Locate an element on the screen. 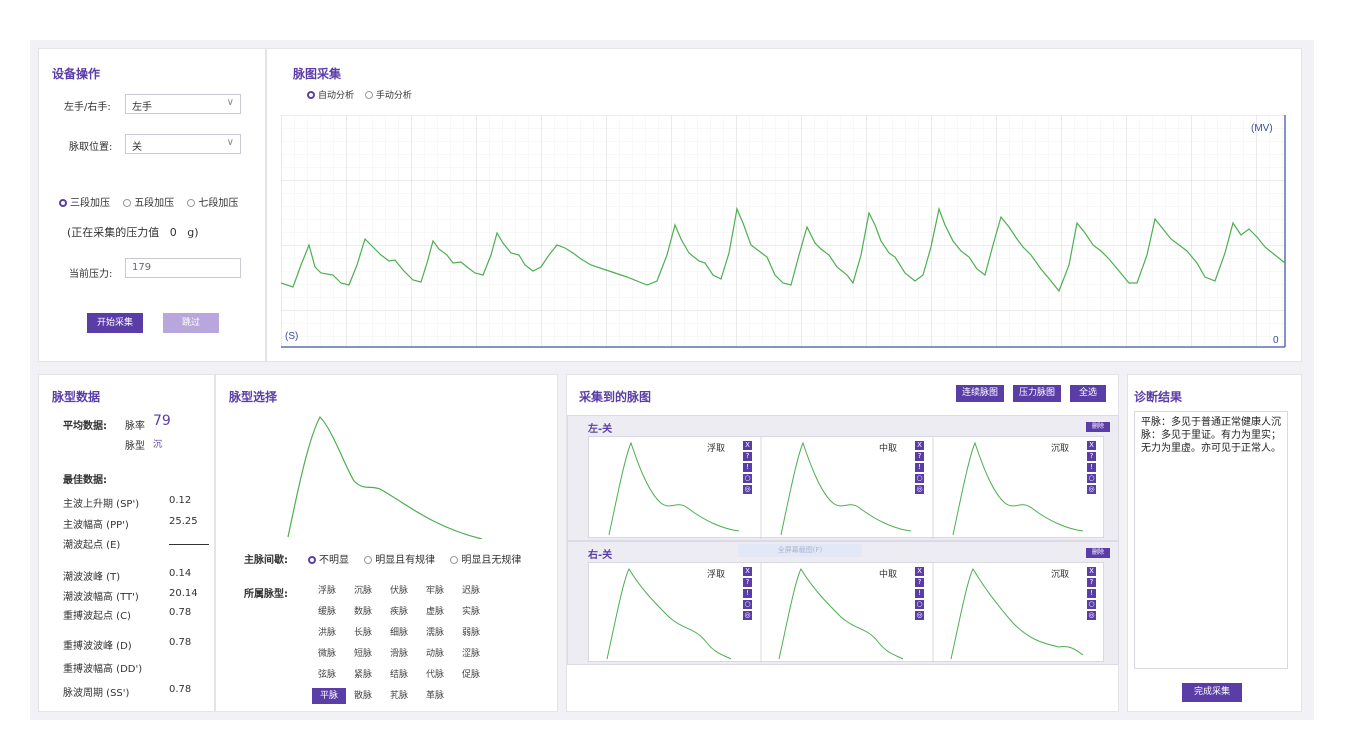 The image size is (1355, 753). pressure-mode-3: 三段加压 is located at coordinates (84, 203).